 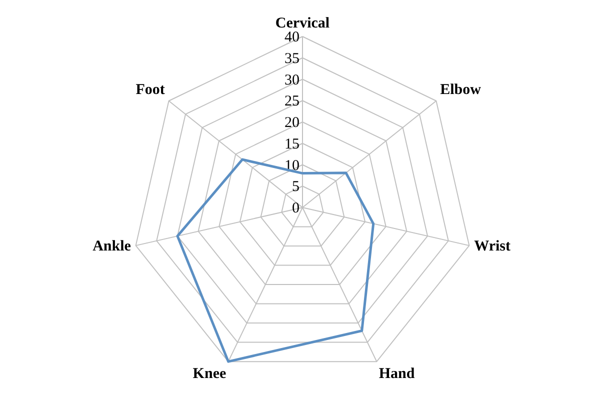 I want to click on y-tick-label: 15, so click(x=292, y=144).